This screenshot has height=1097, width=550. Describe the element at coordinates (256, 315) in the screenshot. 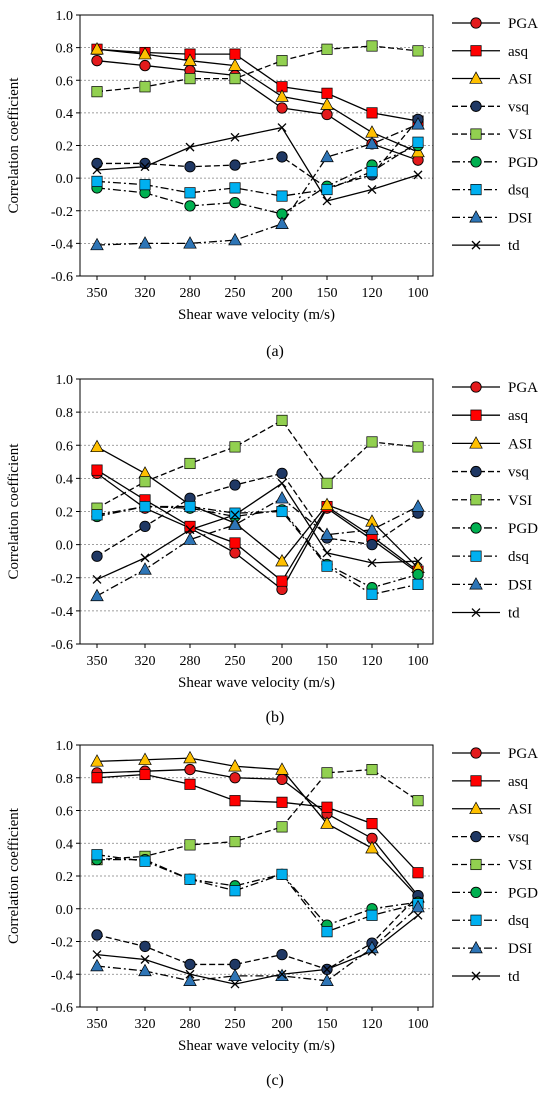

I see `x-axis-title: Shear wave velocity (m/s)` at that location.